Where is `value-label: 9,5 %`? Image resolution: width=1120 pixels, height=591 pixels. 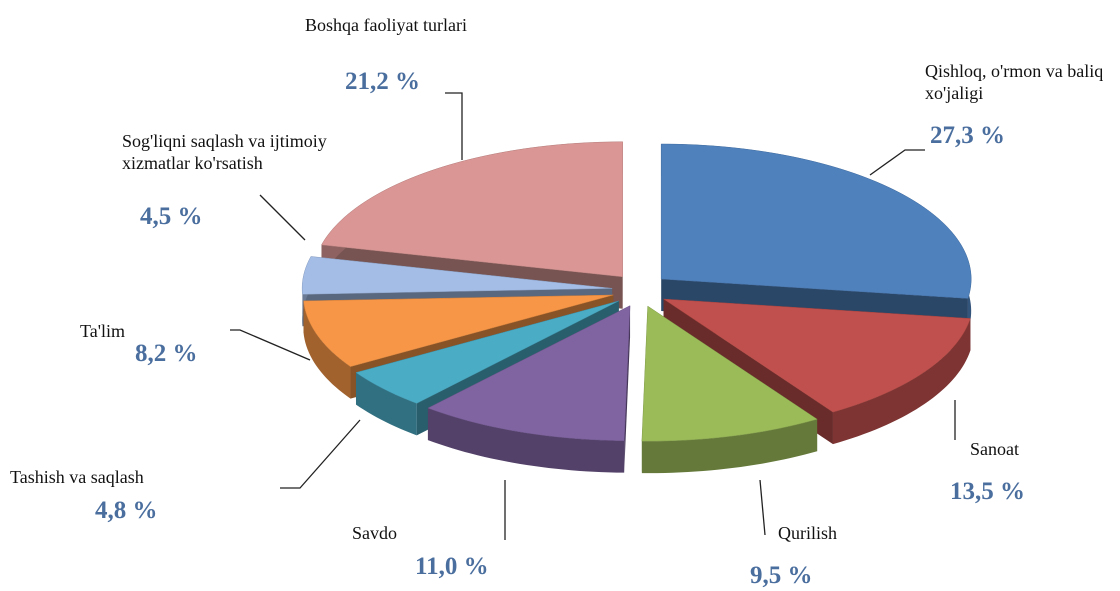
value-label: 9,5 % is located at coordinates (781, 575).